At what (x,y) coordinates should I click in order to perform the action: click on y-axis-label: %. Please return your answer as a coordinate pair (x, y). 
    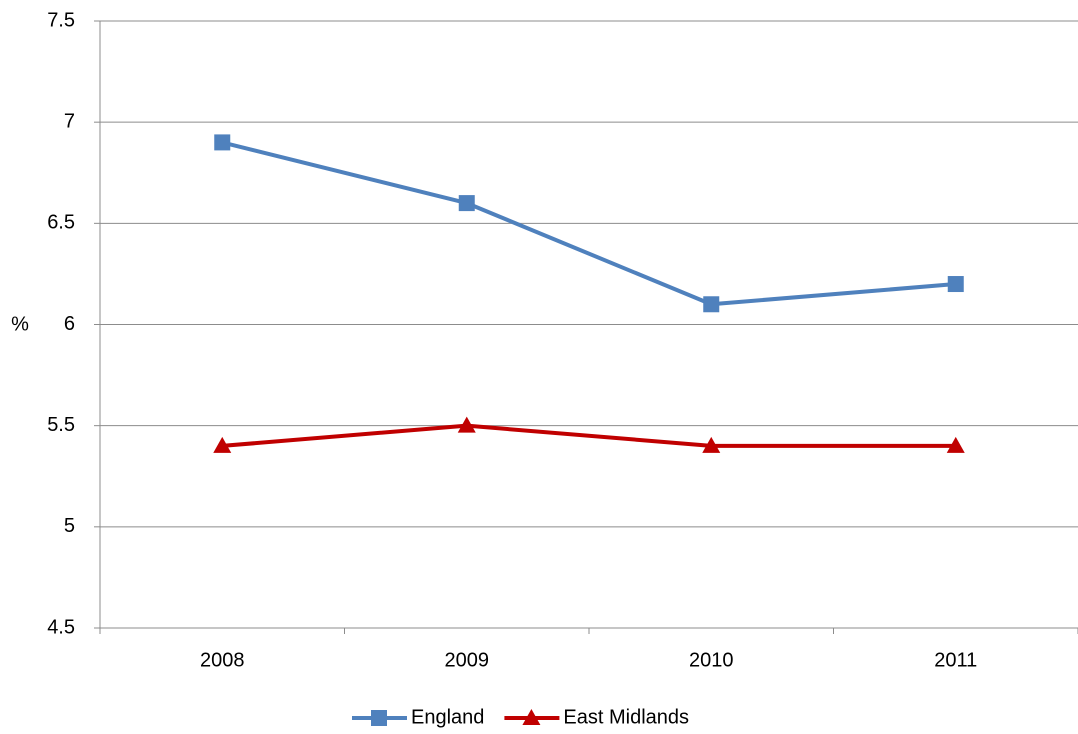
    Looking at the image, I should click on (20, 324).